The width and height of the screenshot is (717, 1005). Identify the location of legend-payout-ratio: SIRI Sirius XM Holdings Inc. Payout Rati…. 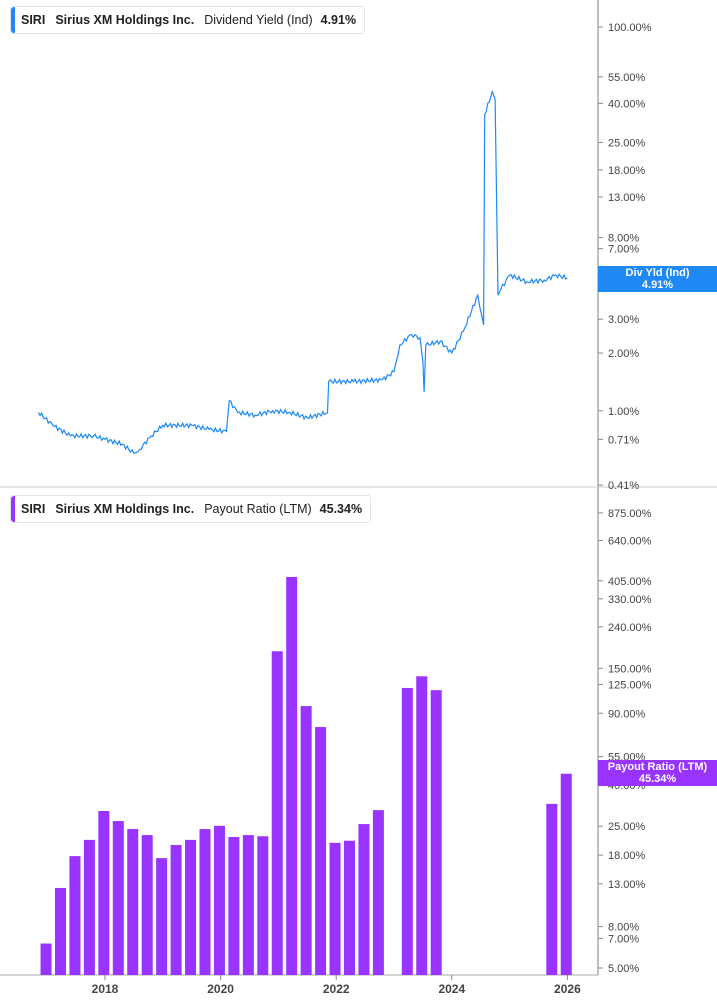
(191, 509).